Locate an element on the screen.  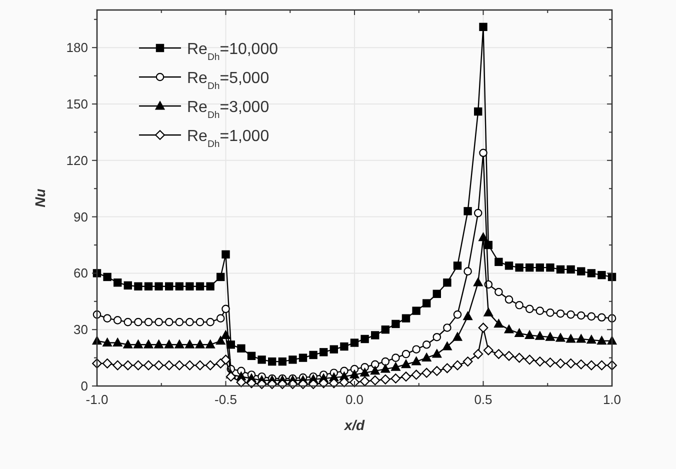
legend-label: Re$_{Dh}$=10,000 is located at coordinates (232, 51).